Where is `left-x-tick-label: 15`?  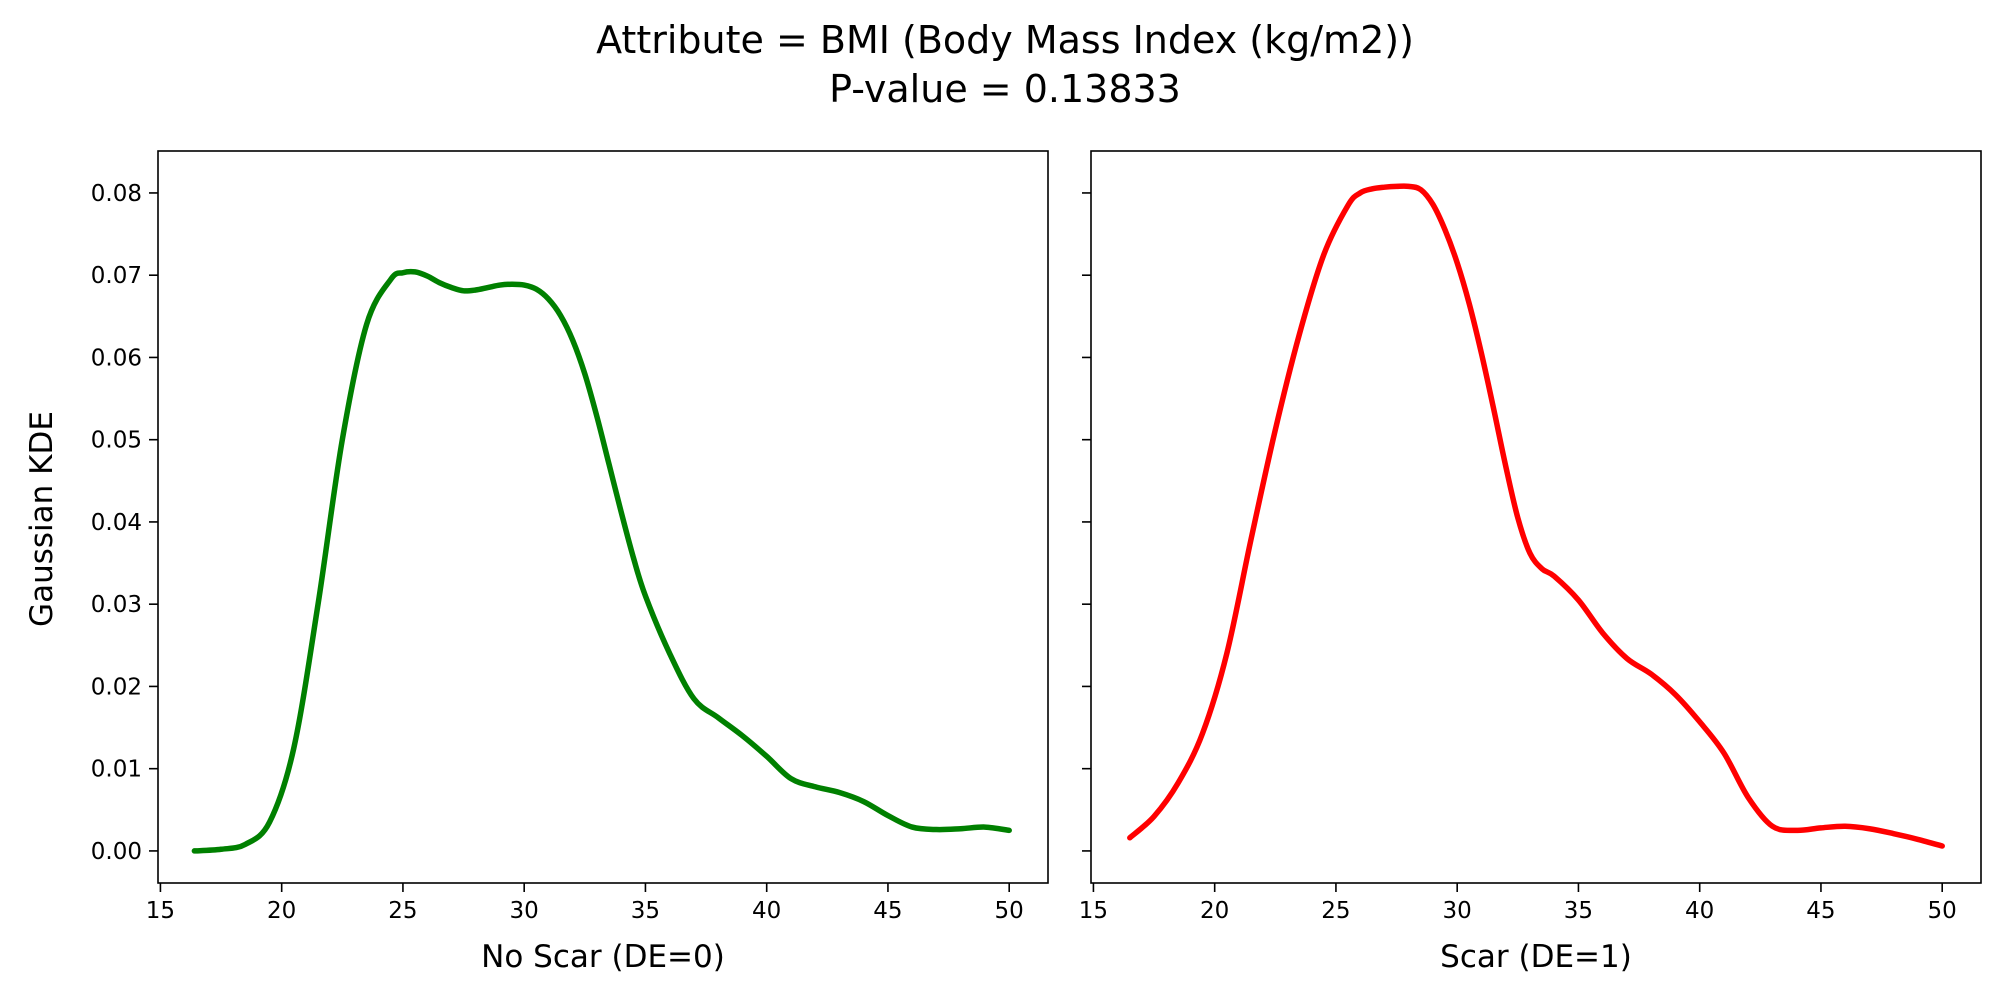
left-x-tick-label: 15 is located at coordinates (160, 911).